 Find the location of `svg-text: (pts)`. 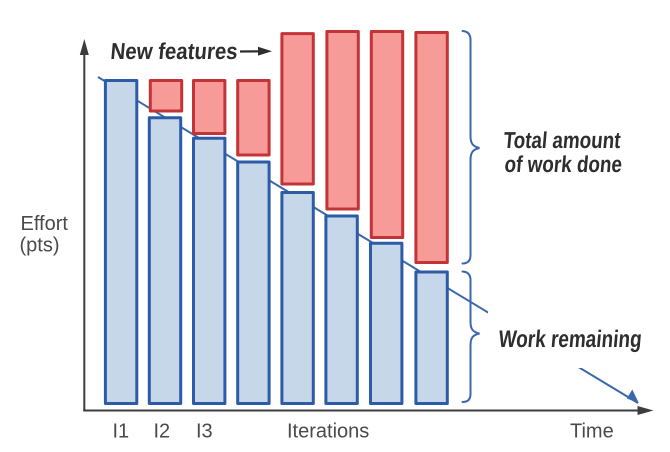

svg-text: (pts) is located at coordinates (40, 246).